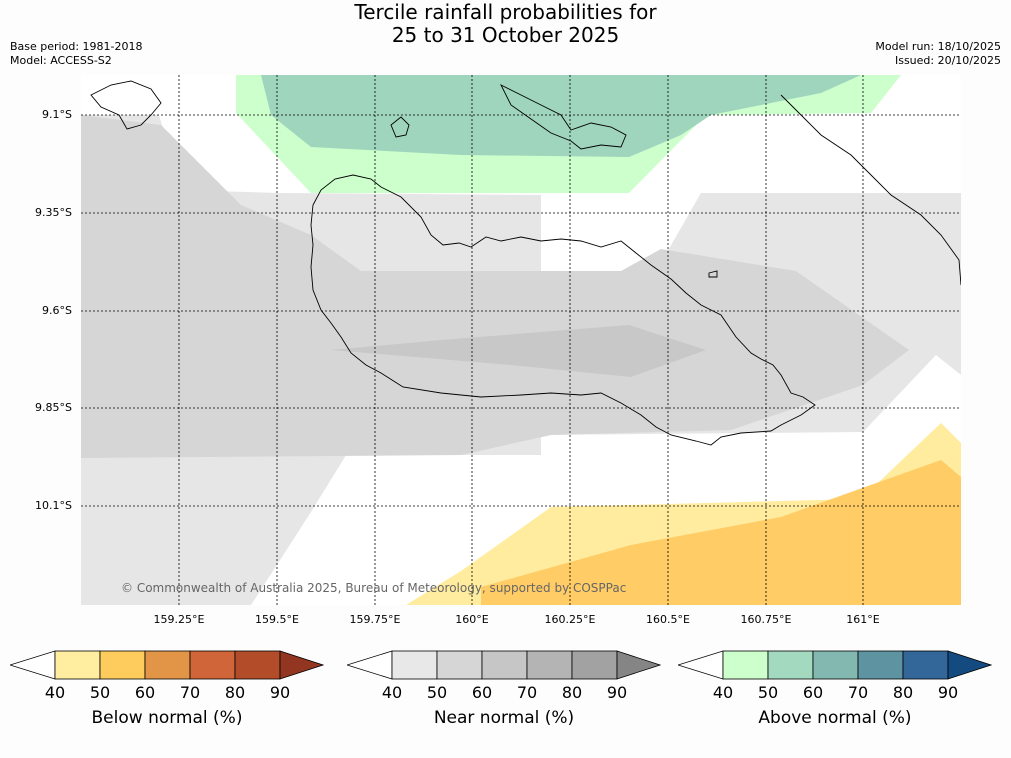 This screenshot has height=758, width=1011. Describe the element at coordinates (375, 619) in the screenshot. I see `lon-tick-label: 159.75°E` at that location.